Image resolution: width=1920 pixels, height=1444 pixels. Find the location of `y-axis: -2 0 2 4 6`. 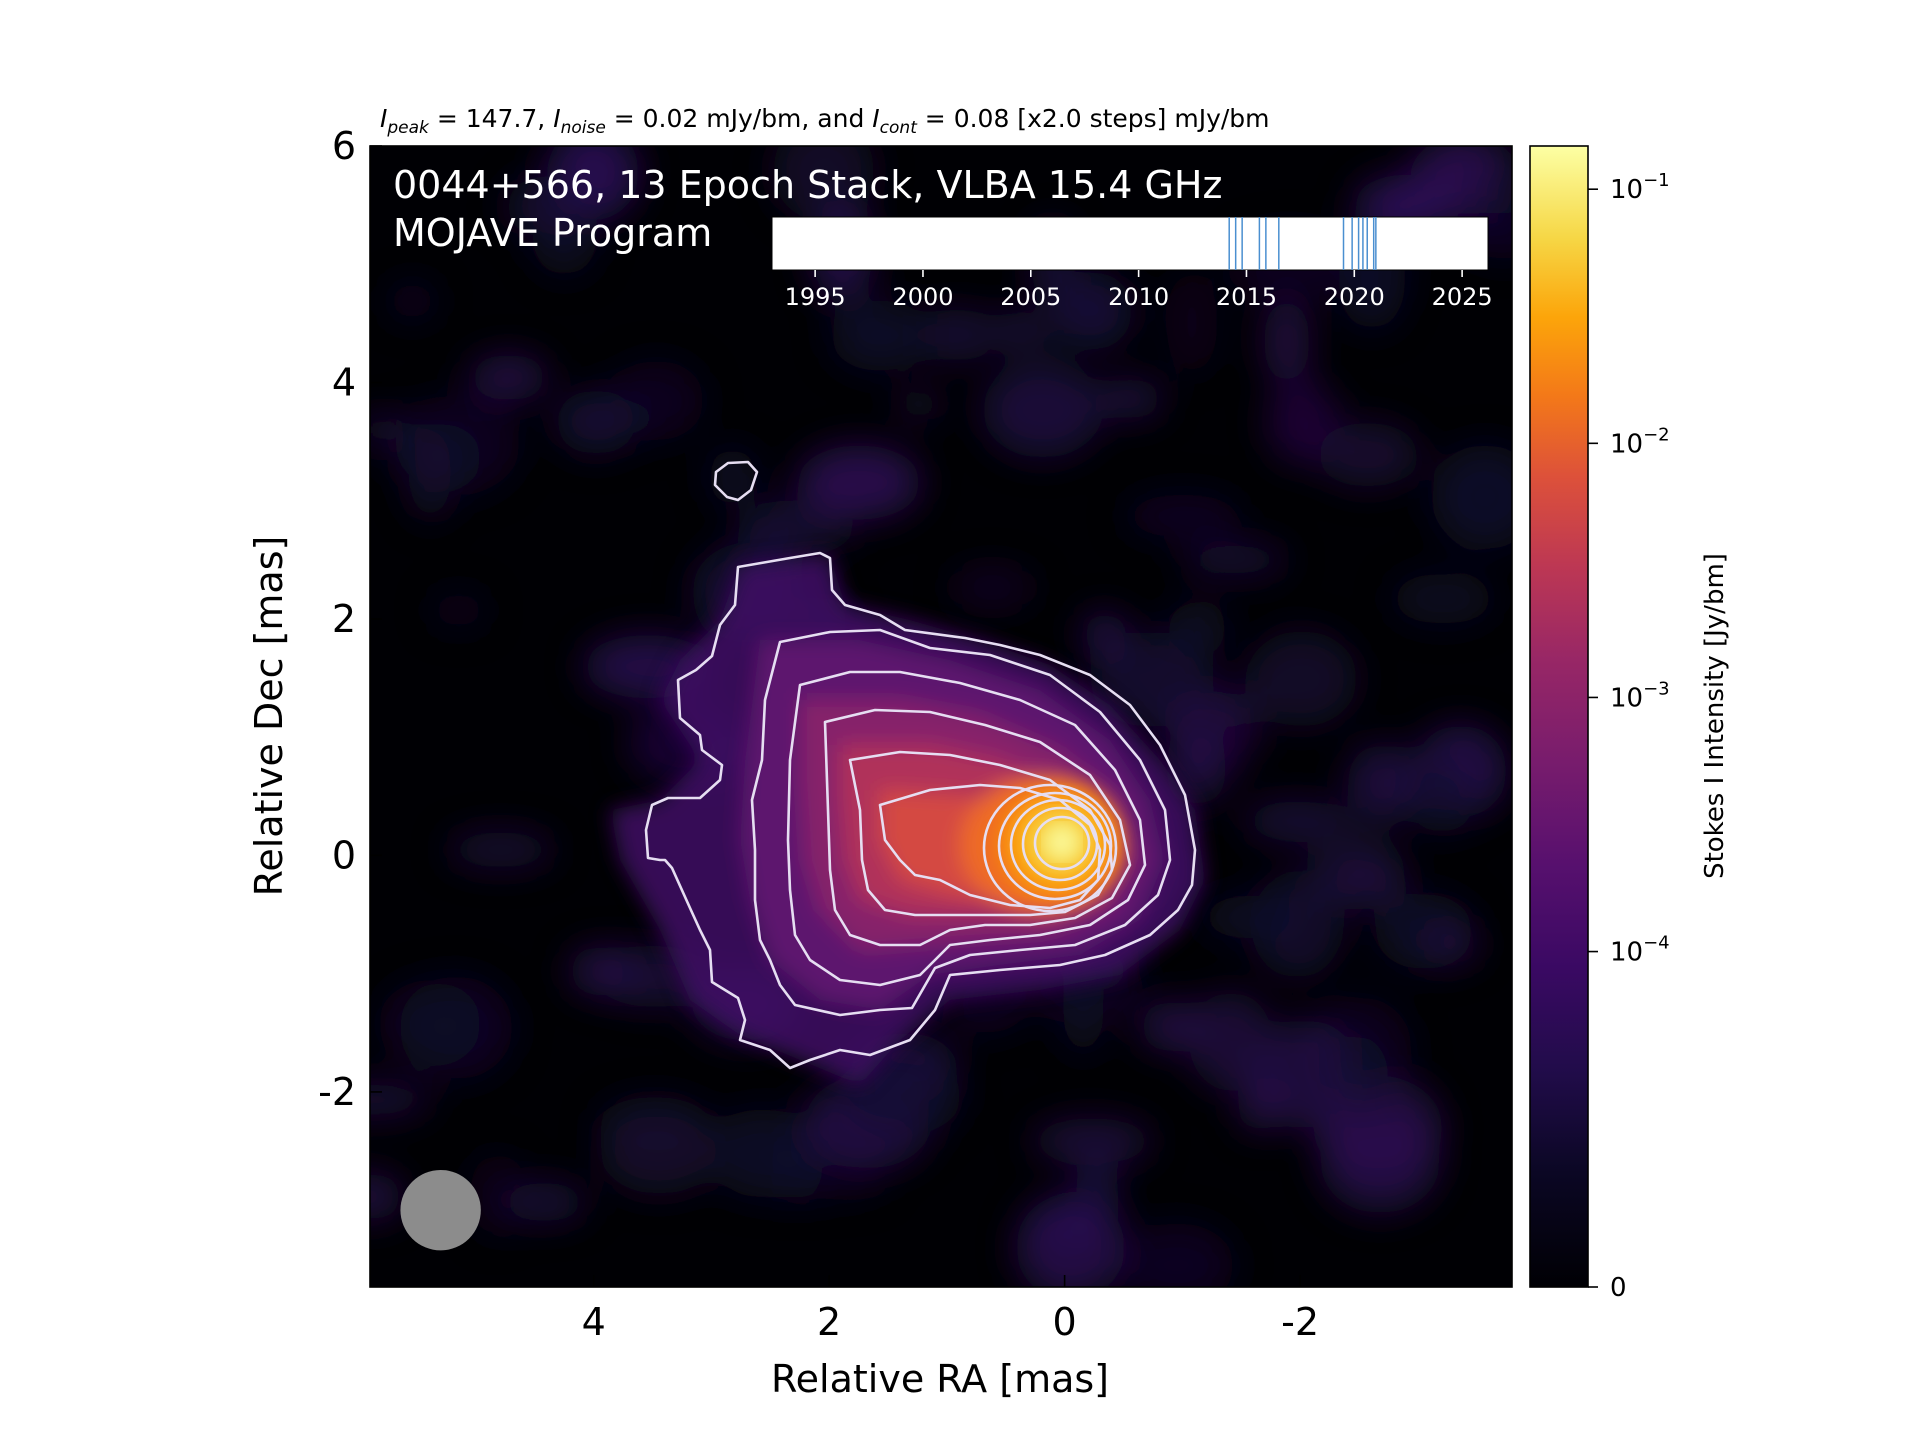

y-axis: -2 0 2 4 6 is located at coordinates (350, 619).